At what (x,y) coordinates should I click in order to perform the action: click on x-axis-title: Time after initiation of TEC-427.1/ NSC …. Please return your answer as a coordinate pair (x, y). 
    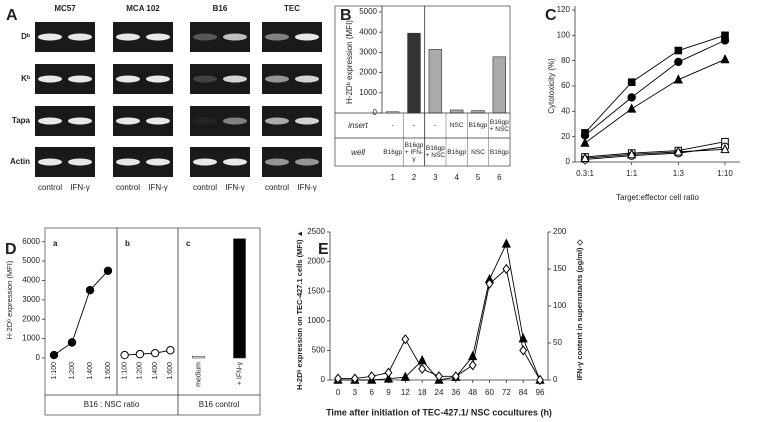
    Looking at the image, I should click on (439, 412).